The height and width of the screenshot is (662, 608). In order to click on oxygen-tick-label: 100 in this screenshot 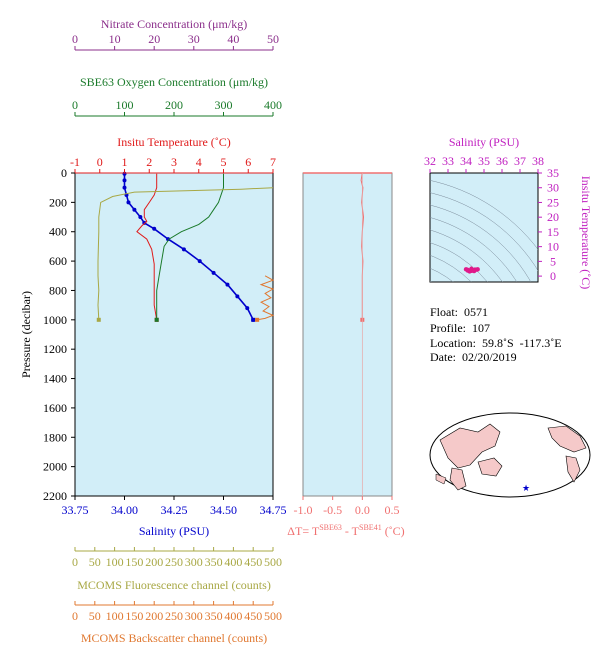, I will do `click(125, 105)`.